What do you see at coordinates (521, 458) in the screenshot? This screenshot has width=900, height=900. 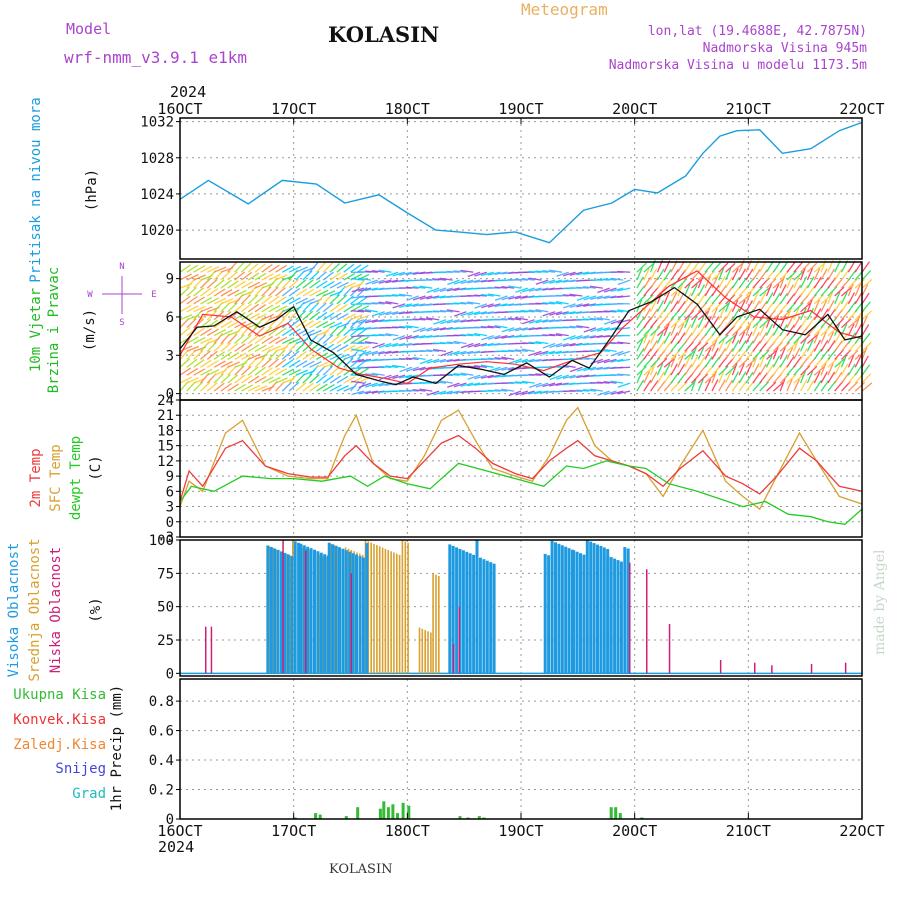 I see `sfc-temp-line` at bounding box center [521, 458].